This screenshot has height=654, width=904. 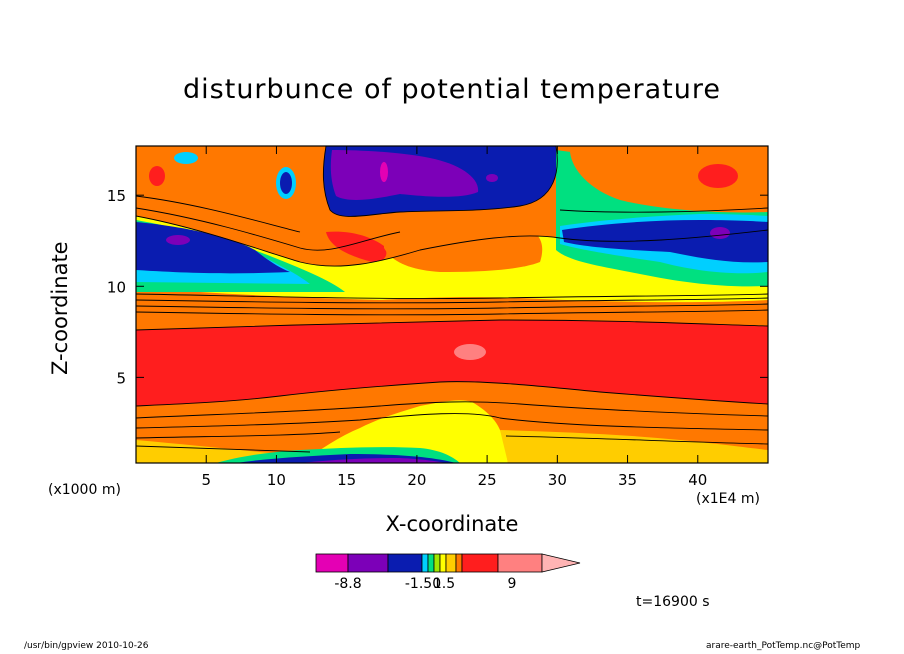 What do you see at coordinates (452, 524) in the screenshot?
I see `x-axis-label: X-coordinate` at bounding box center [452, 524].